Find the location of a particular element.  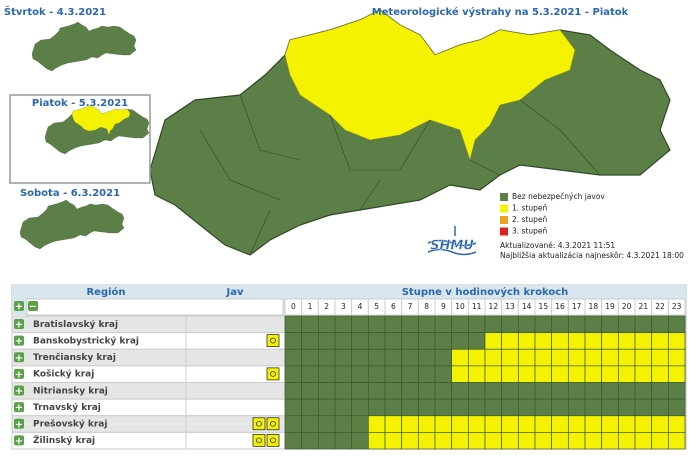

hour-label: 1 is located at coordinates (310, 306).